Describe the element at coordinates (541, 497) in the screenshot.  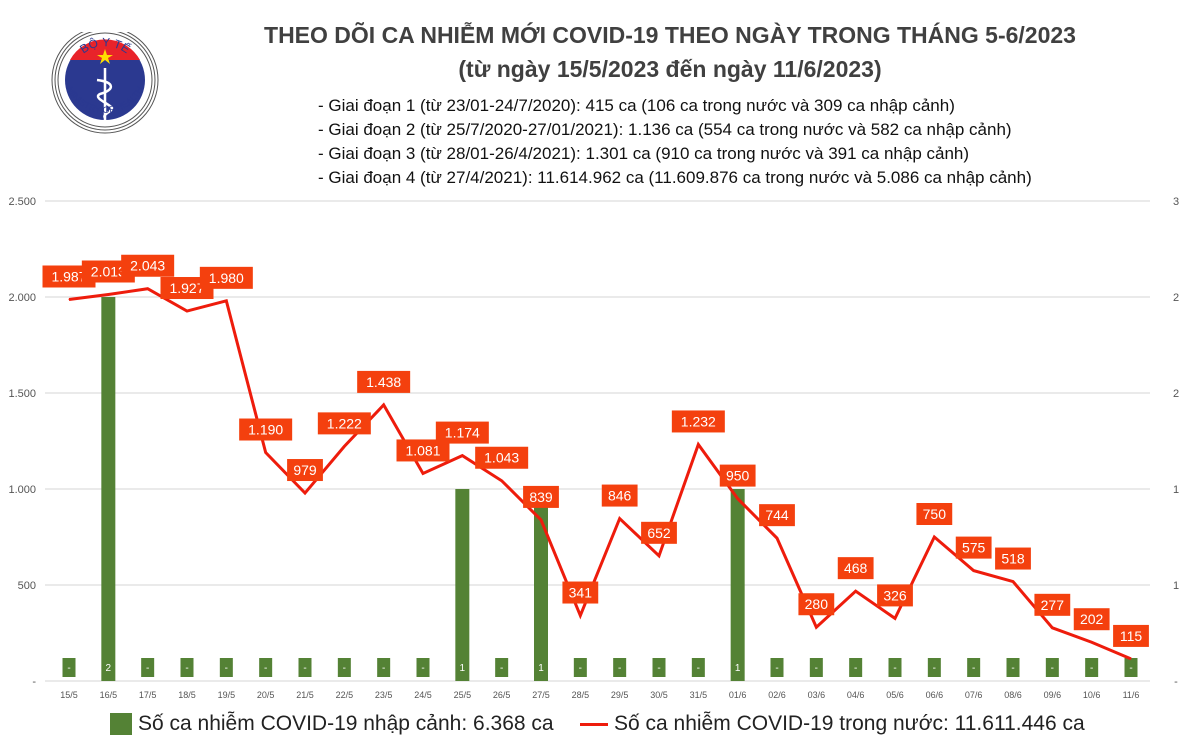
I see `data-label: 839` at that location.